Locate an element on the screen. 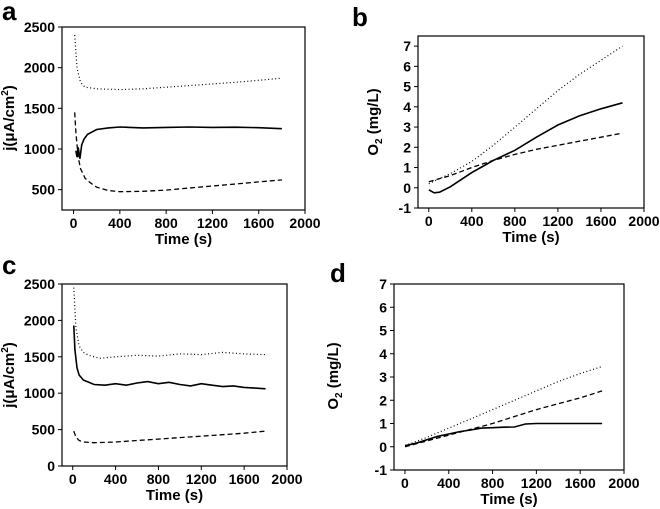 The image size is (660, 509). panel-letter-d: d is located at coordinates (338, 273).